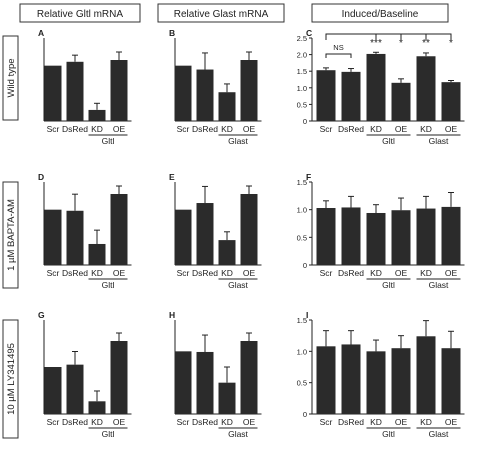 This screenshot has width=480, height=449. Describe the element at coordinates (85, 87) in the screenshot. I see `panel-a: A Scr DsRed KD OE Gltl` at that location.